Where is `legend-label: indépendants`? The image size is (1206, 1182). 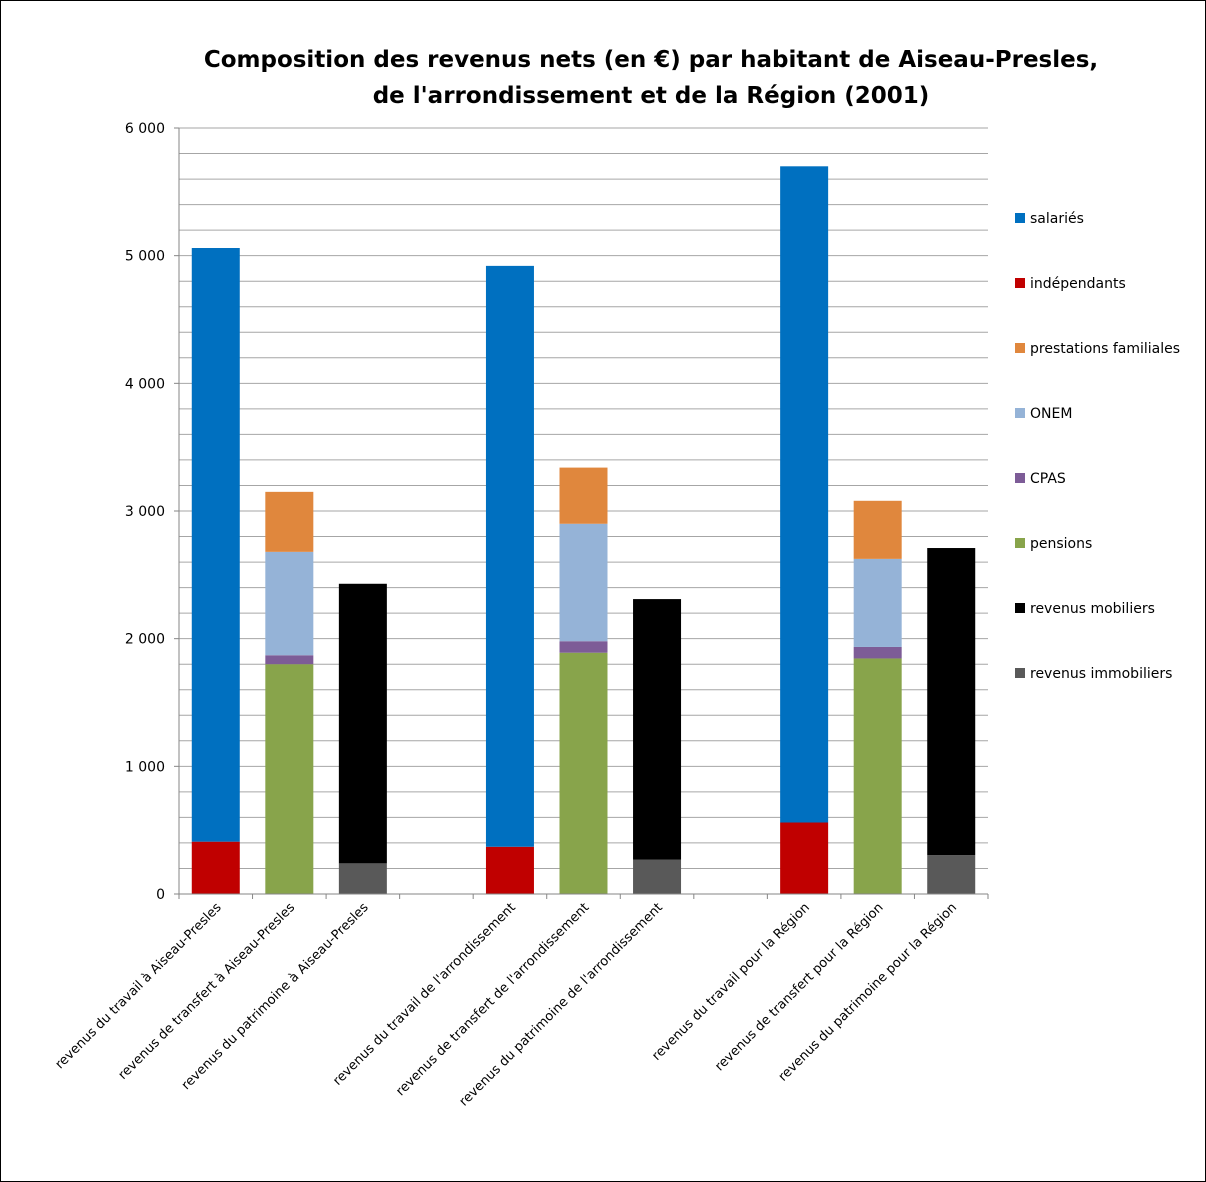
legend-label: indépendants is located at coordinates (1078, 284).